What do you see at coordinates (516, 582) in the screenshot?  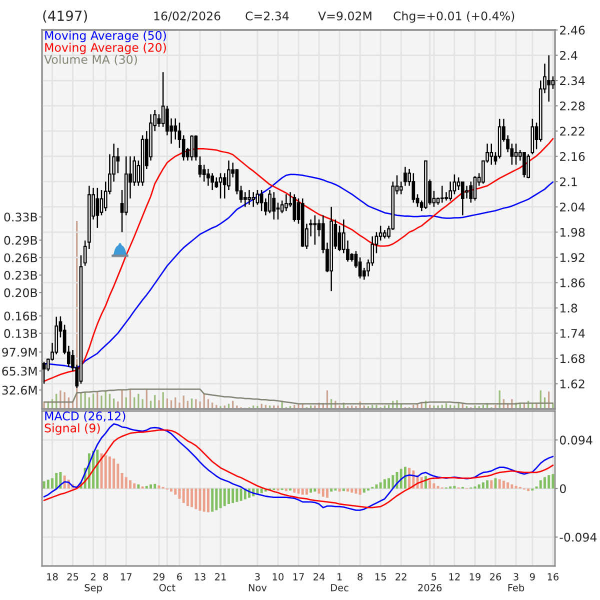 I see `x-tick-label: 3 Feb` at bounding box center [516, 582].